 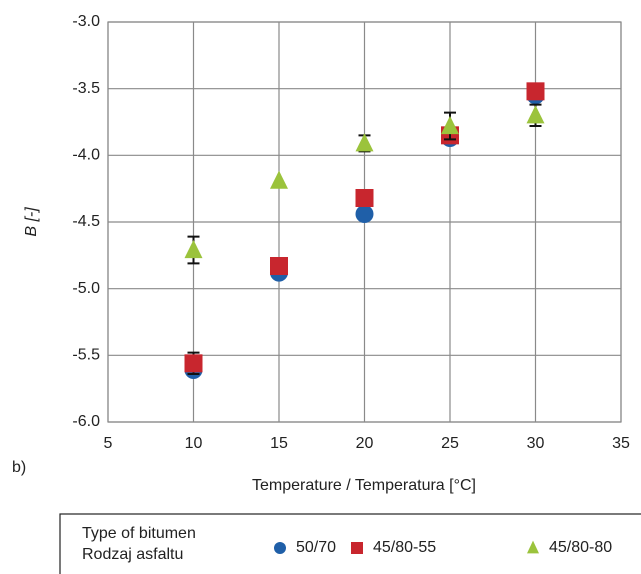 I want to click on legend-box, so click(x=350, y=543).